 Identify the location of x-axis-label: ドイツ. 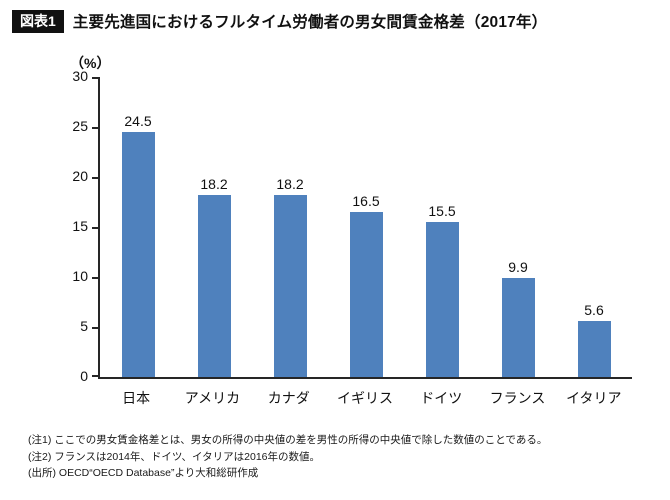
(441, 397).